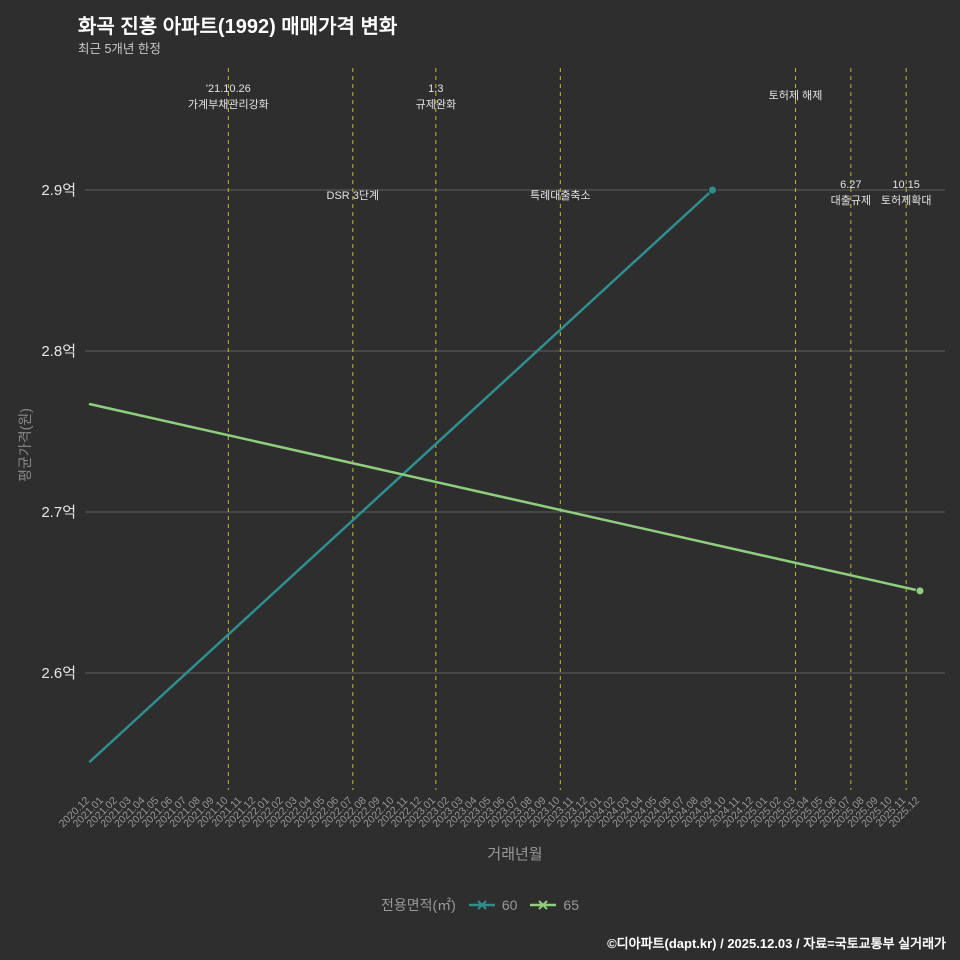 The image size is (960, 960). I want to click on page-title: 화곡 진흥 아파트(1992) 매매가격 변화, so click(238, 27).